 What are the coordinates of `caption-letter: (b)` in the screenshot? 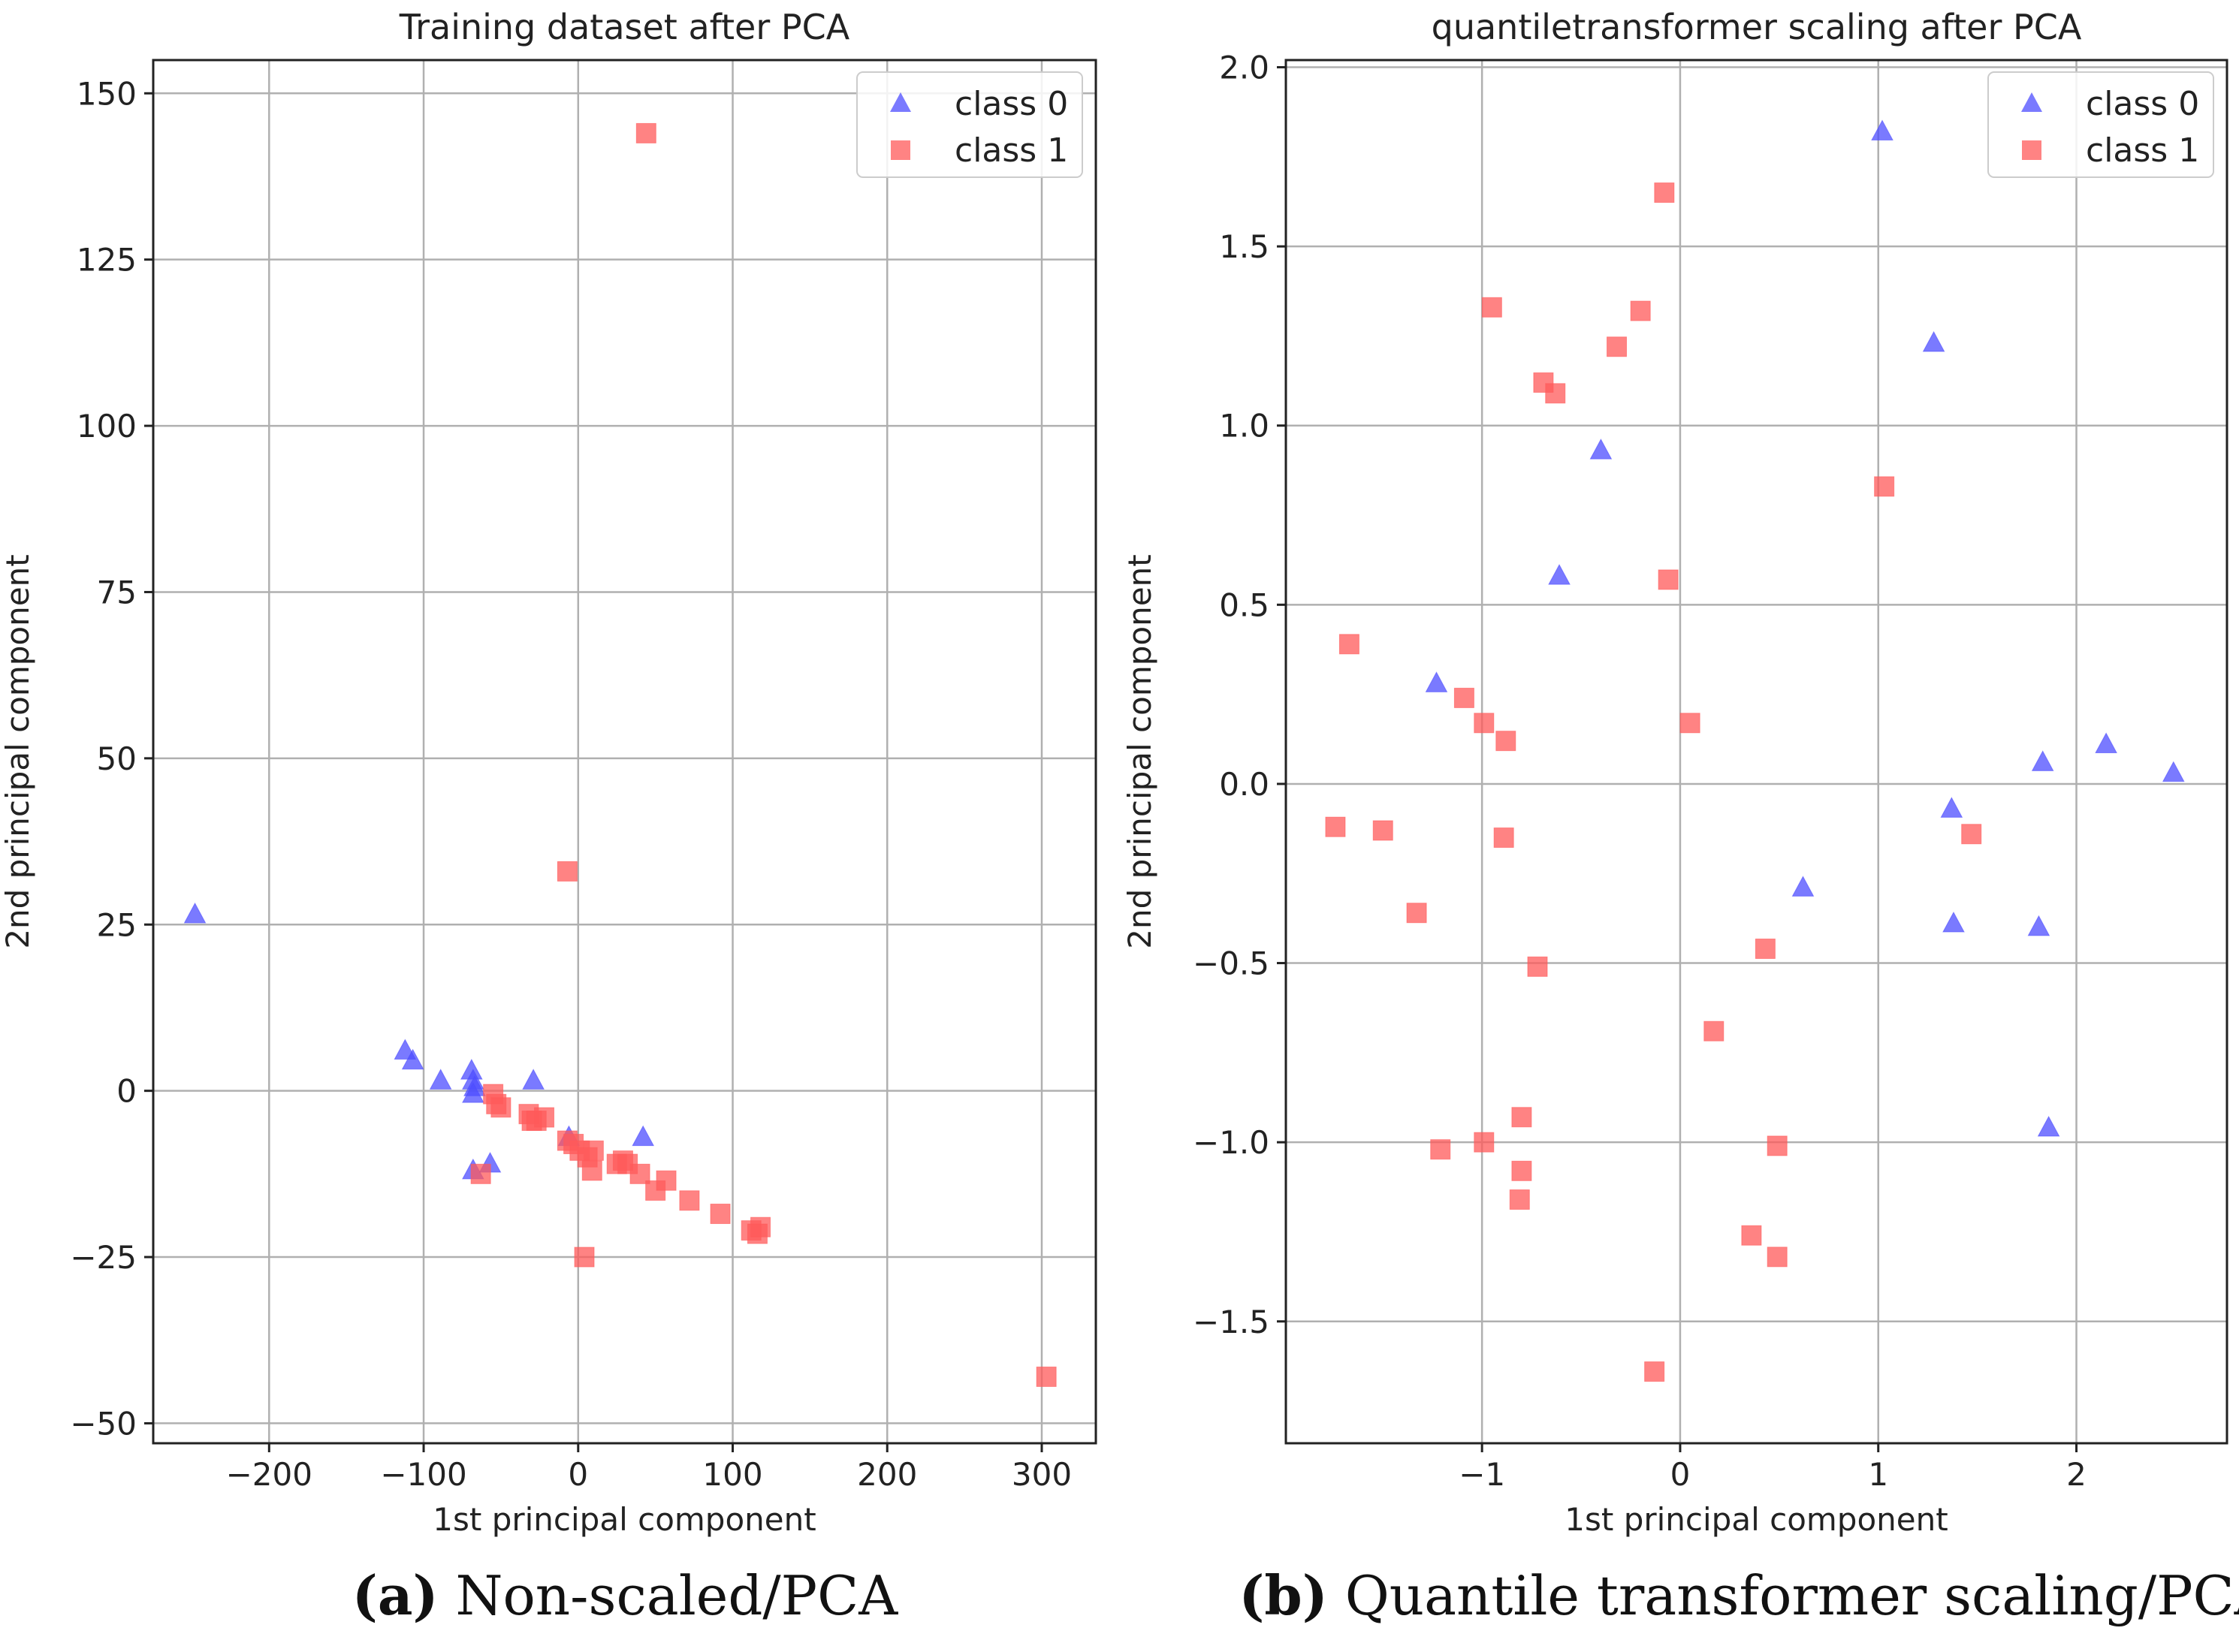 It's located at (1283, 1595).